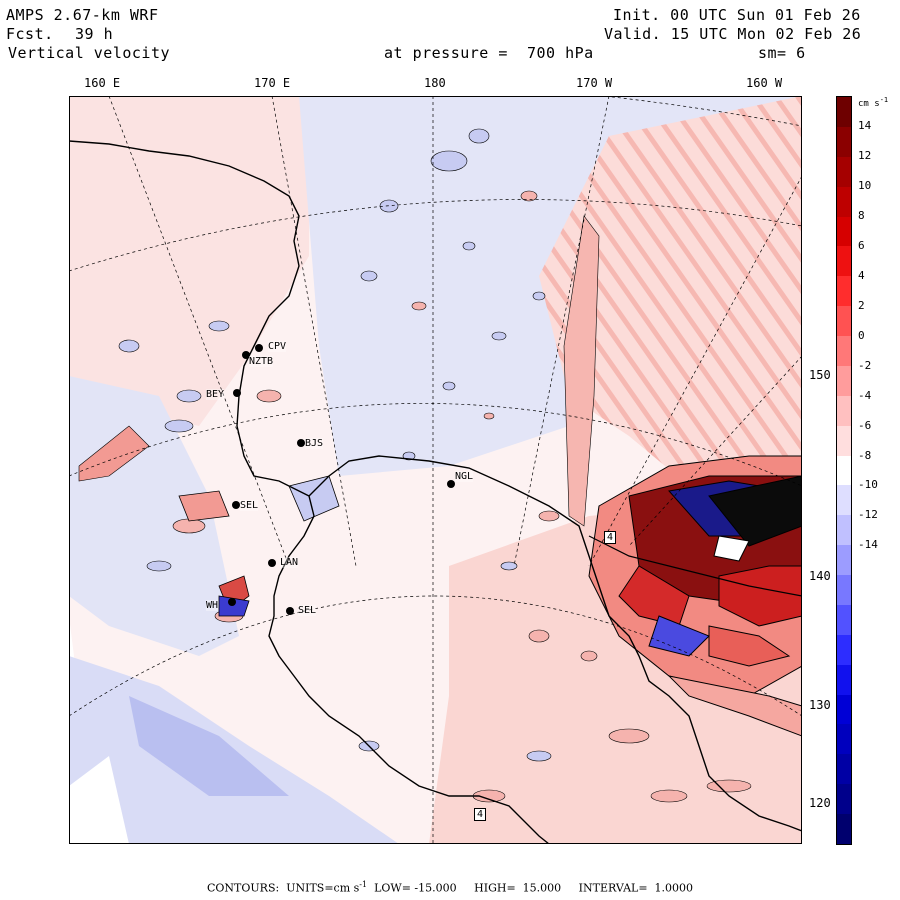  Describe the element at coordinates (289, 562) in the screenshot. I see `station-lan-label: LAN` at that location.